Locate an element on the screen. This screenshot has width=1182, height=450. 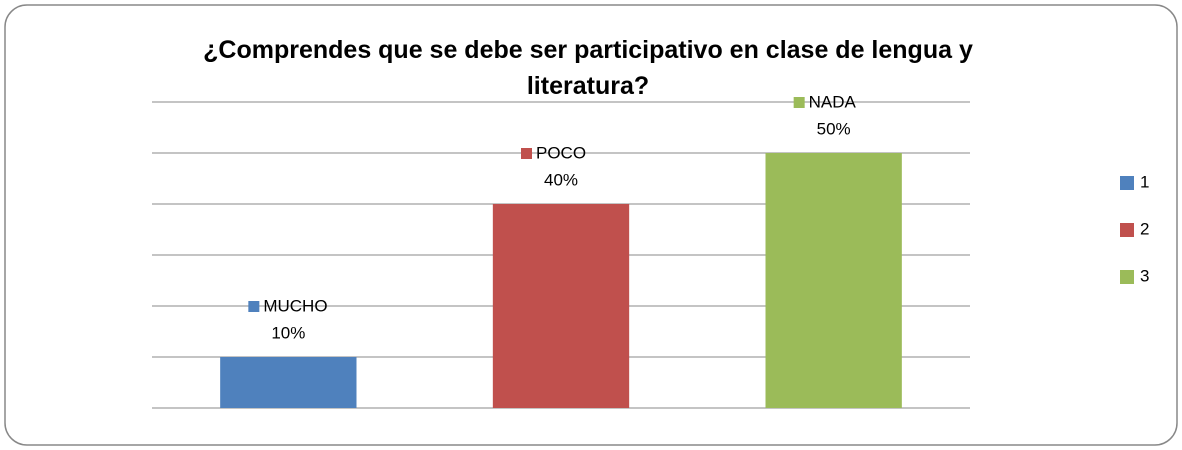
legend-label: 1 is located at coordinates (1144, 181).